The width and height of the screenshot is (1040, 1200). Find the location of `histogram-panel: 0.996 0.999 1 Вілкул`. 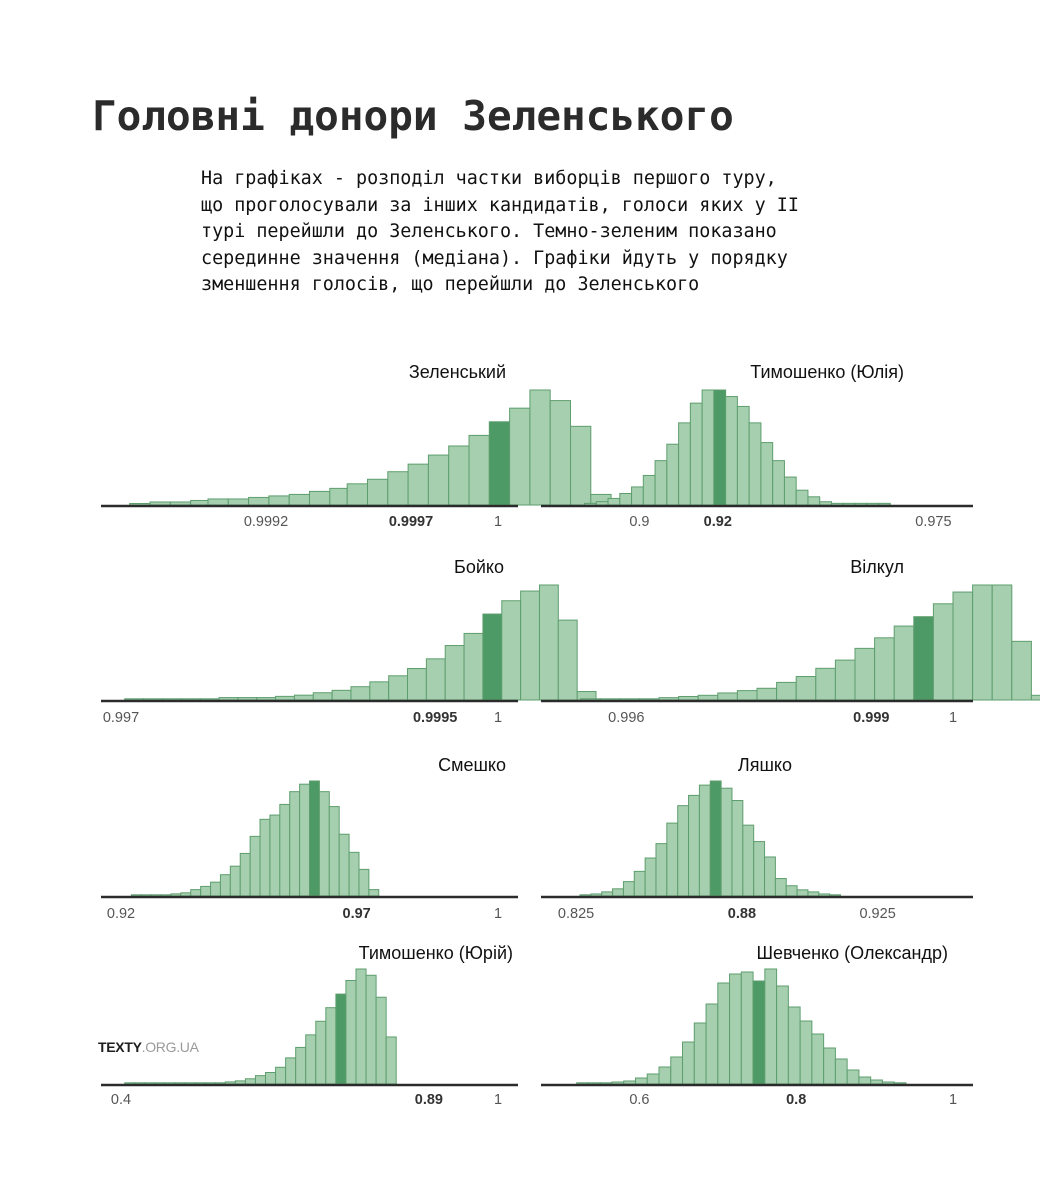

histogram-panel: 0.996 0.999 1 Вілкул is located at coordinates (790, 641).